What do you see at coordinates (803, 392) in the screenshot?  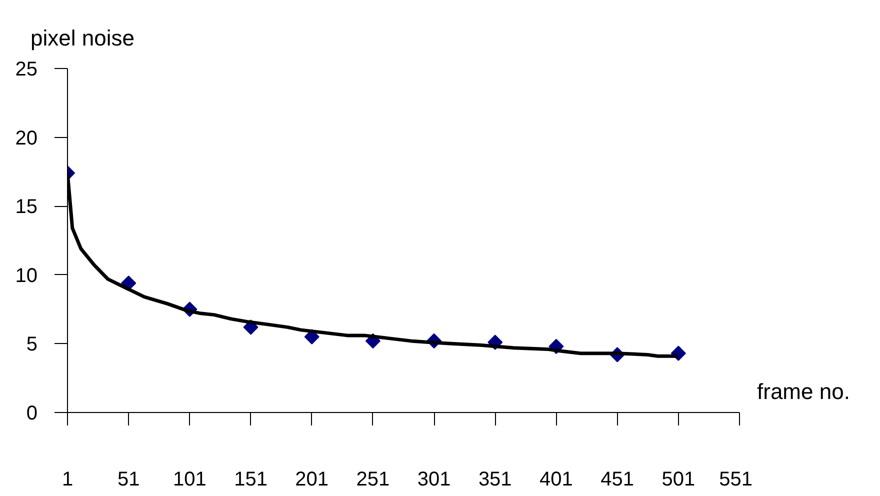 I see `x-axis-title: frame no.` at bounding box center [803, 392].